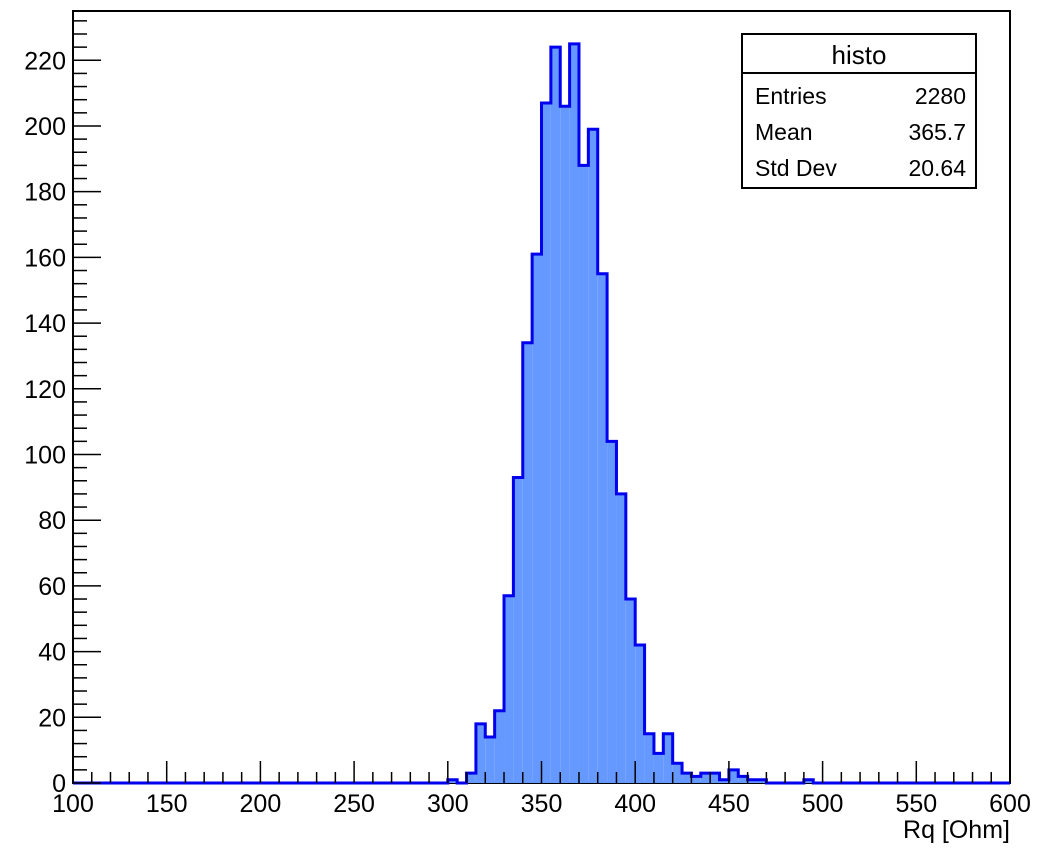 This screenshot has height=857, width=1038. Describe the element at coordinates (448, 804) in the screenshot. I see `x-tick-label: 300` at that location.